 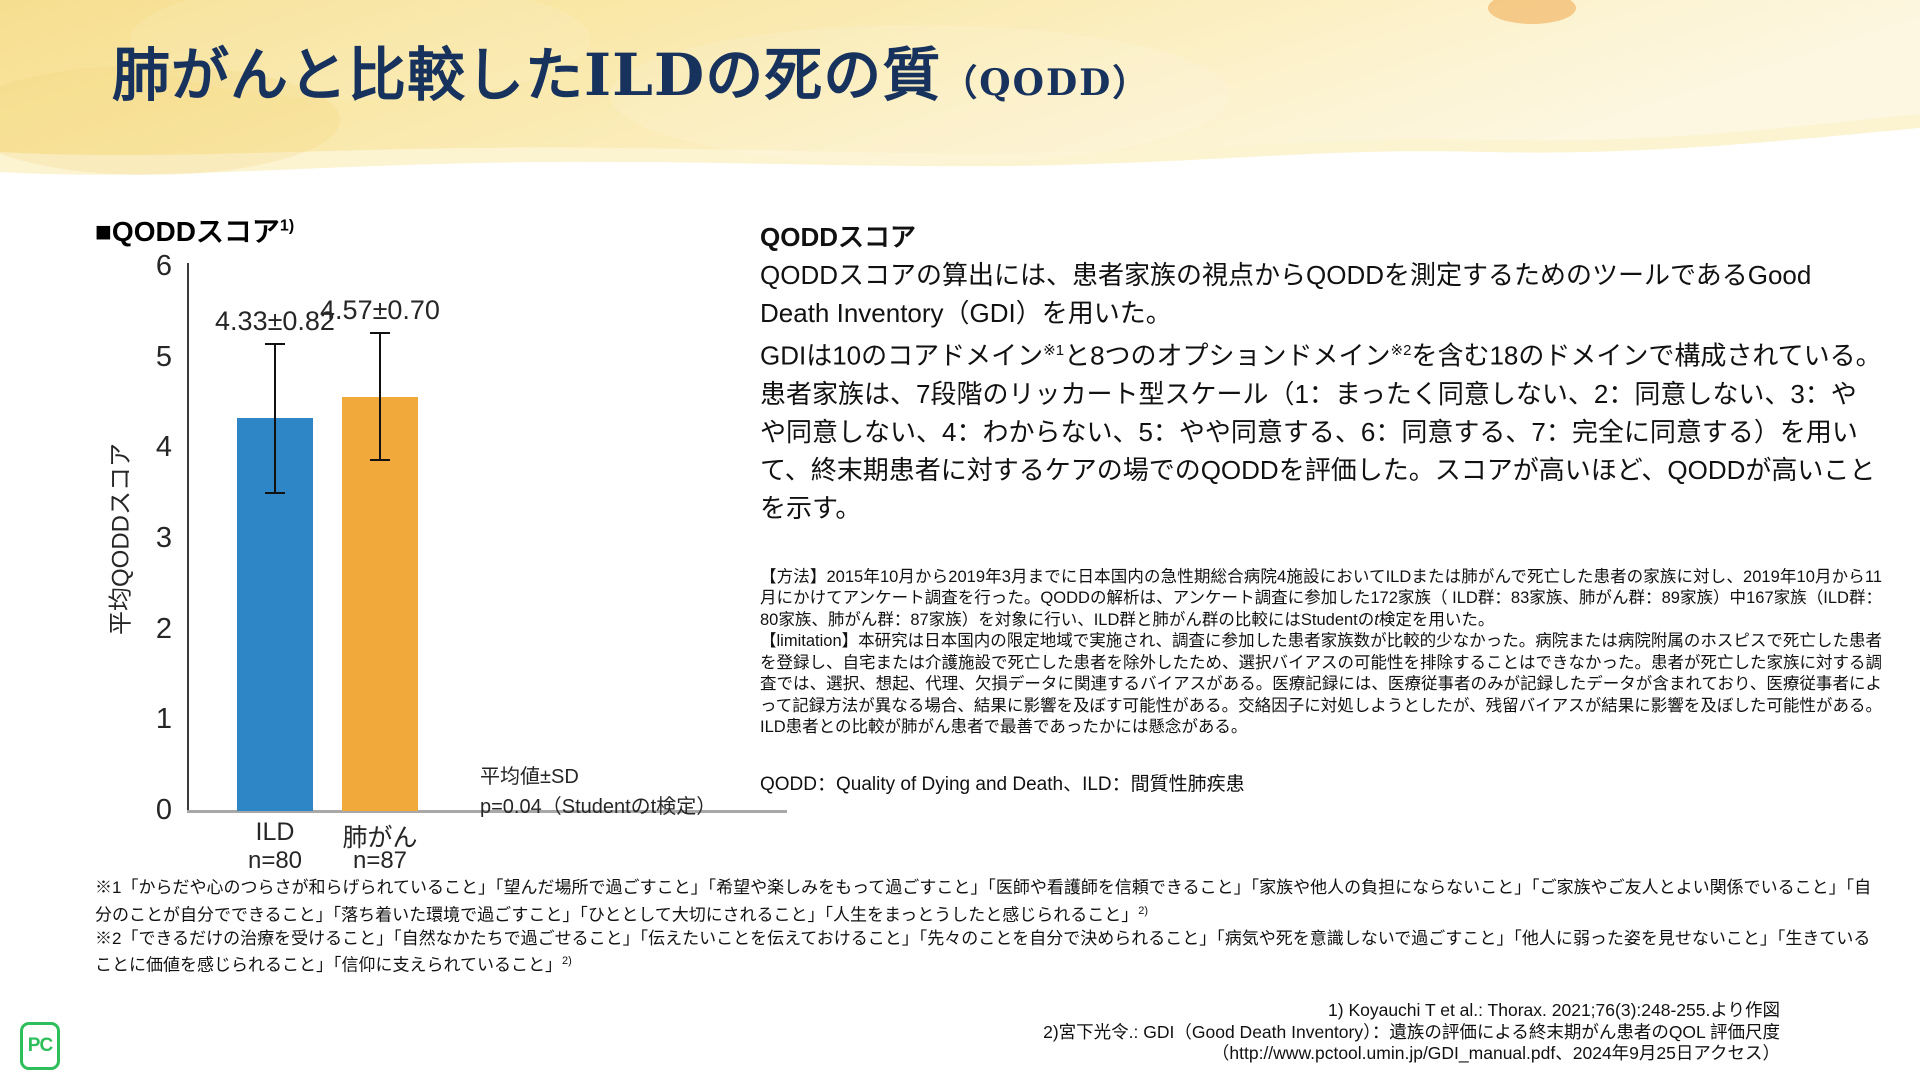 What do you see at coordinates (380, 860) in the screenshot?
I see `n-label-肺がん: n=87` at bounding box center [380, 860].